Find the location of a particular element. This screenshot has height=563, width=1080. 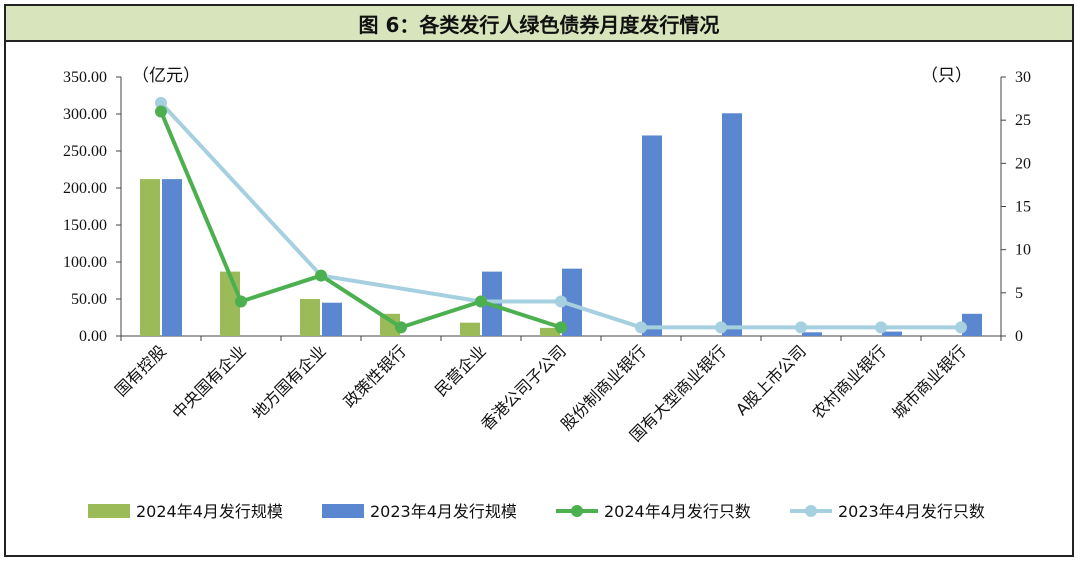

category-label: 民营企业 is located at coordinates (460, 370).